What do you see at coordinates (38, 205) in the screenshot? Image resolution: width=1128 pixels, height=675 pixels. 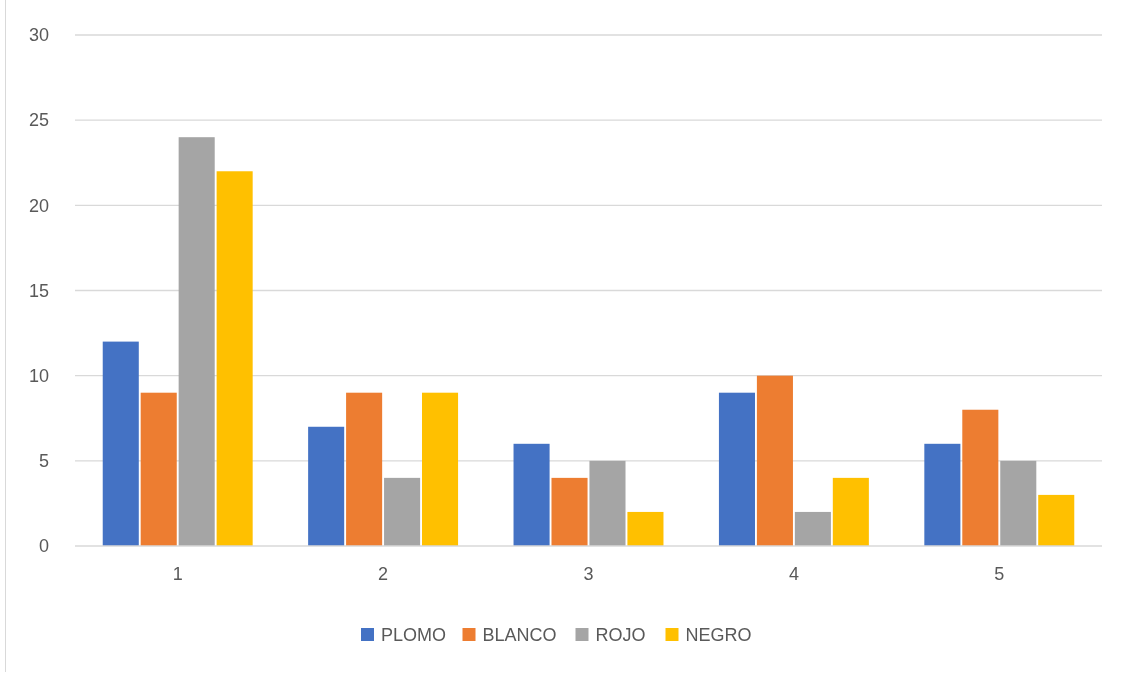 I see `y-tick-label: 20` at bounding box center [38, 205].